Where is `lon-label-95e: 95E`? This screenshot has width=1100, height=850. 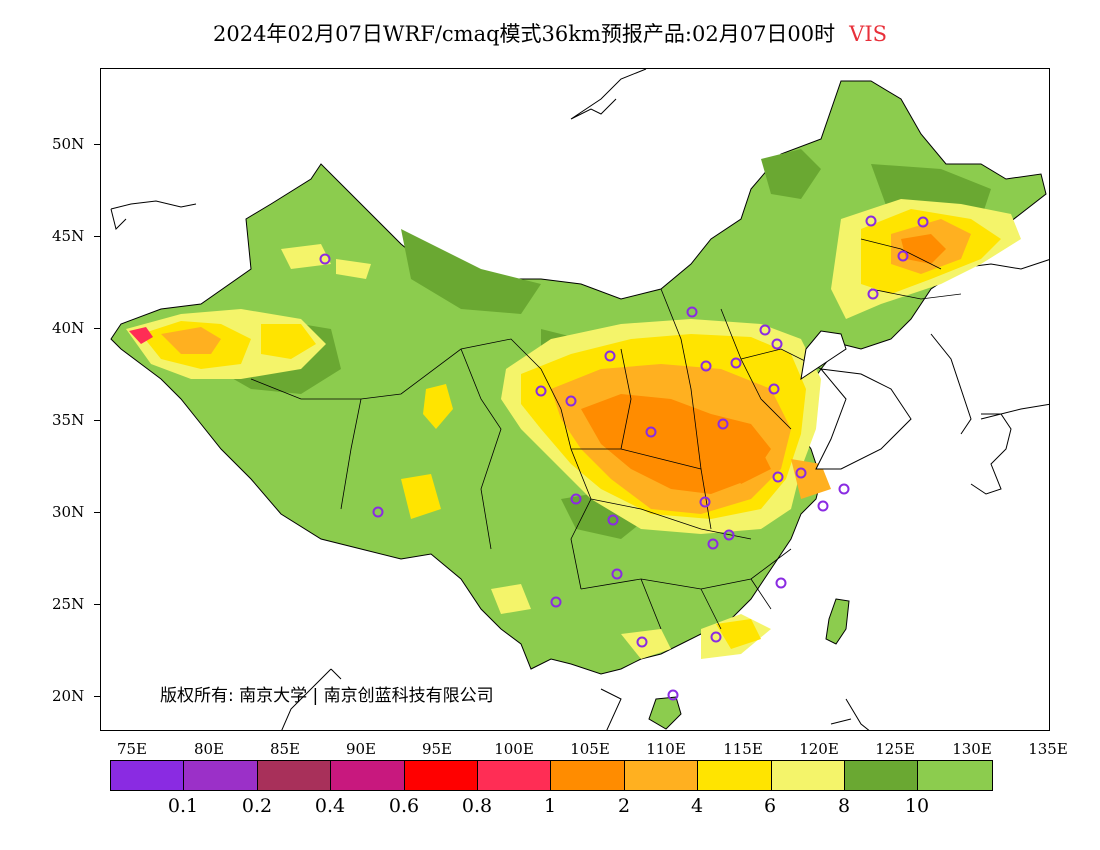 lon-label-95e: 95E is located at coordinates (437, 749).